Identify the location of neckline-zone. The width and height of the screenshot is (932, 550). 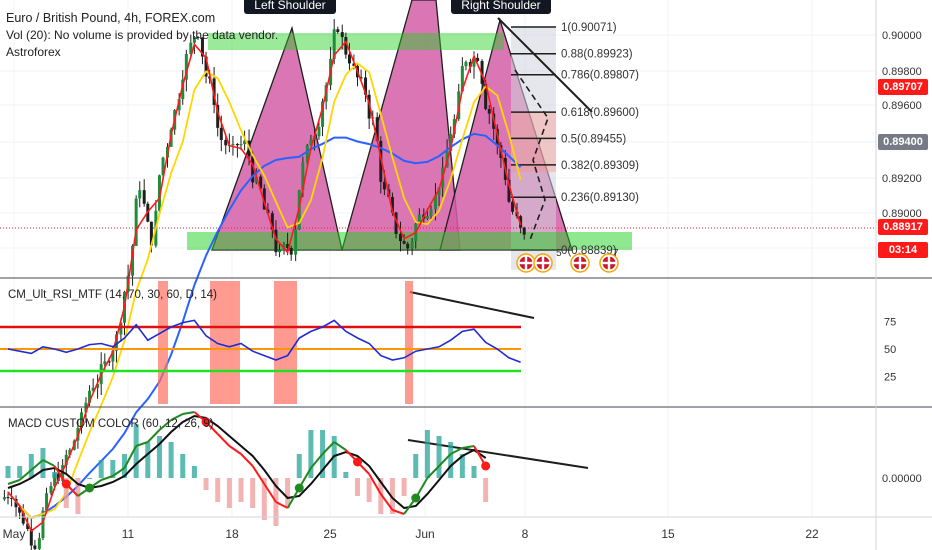
(409, 241).